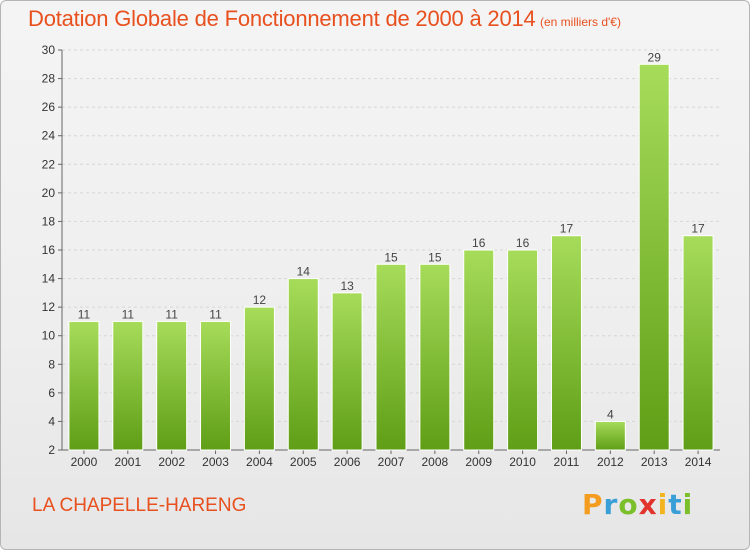  I want to click on bar-2003, so click(216, 385).